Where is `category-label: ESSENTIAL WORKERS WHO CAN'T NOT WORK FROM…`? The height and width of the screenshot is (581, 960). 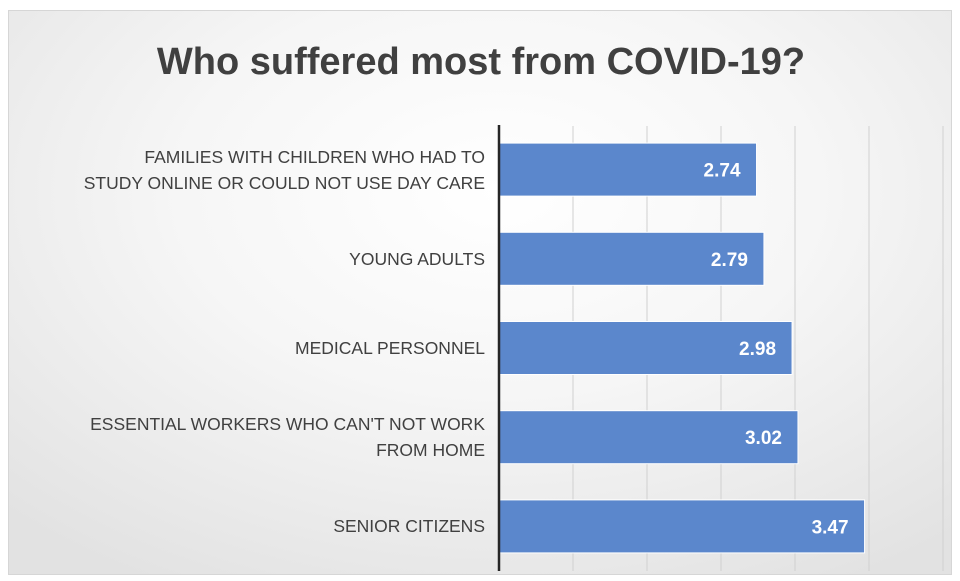
category-label: ESSENTIAL WORKERS WHO CAN'T NOT WORK FROM… is located at coordinates (247, 437).